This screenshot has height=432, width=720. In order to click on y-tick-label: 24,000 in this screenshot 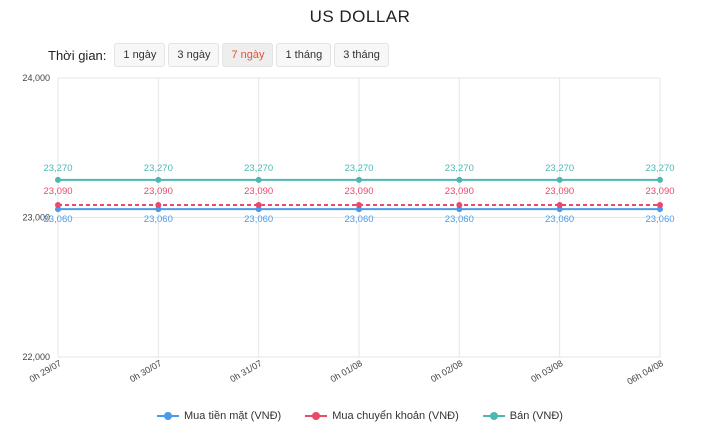, I will do `click(36, 78)`.